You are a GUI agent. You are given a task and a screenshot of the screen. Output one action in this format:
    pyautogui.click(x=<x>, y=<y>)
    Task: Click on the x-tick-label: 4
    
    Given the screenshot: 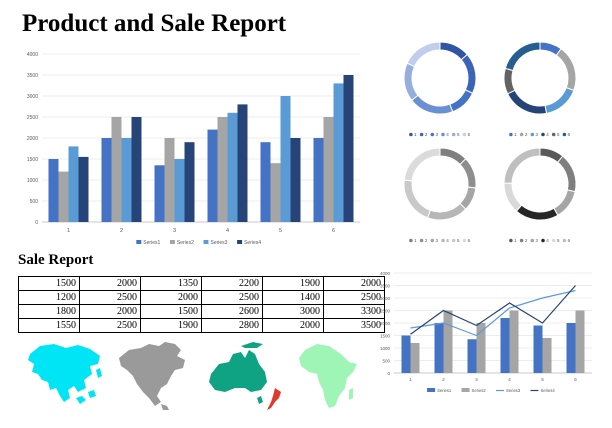 What is the action you would take?
    pyautogui.click(x=509, y=379)
    